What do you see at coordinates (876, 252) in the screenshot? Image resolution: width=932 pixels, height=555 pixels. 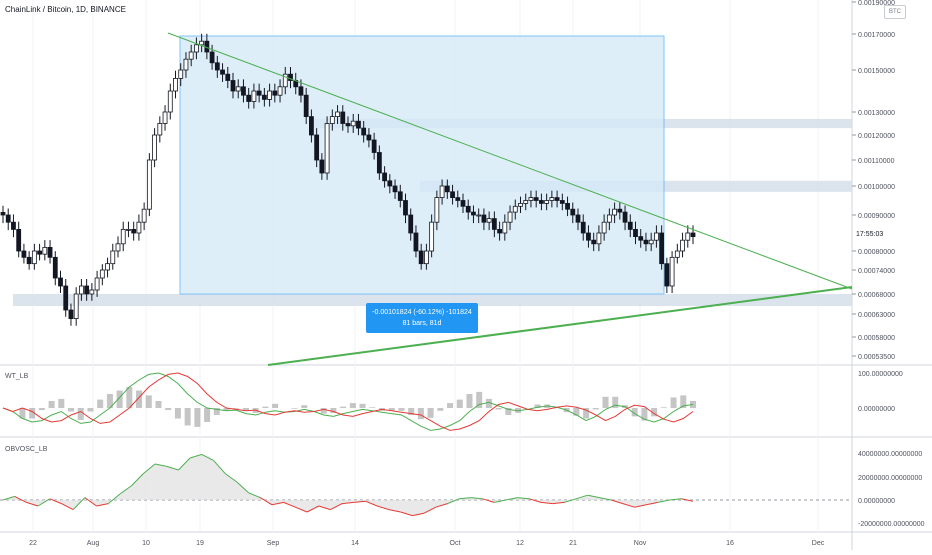 I see `price-tick-label: 0.00080000` at bounding box center [876, 252].